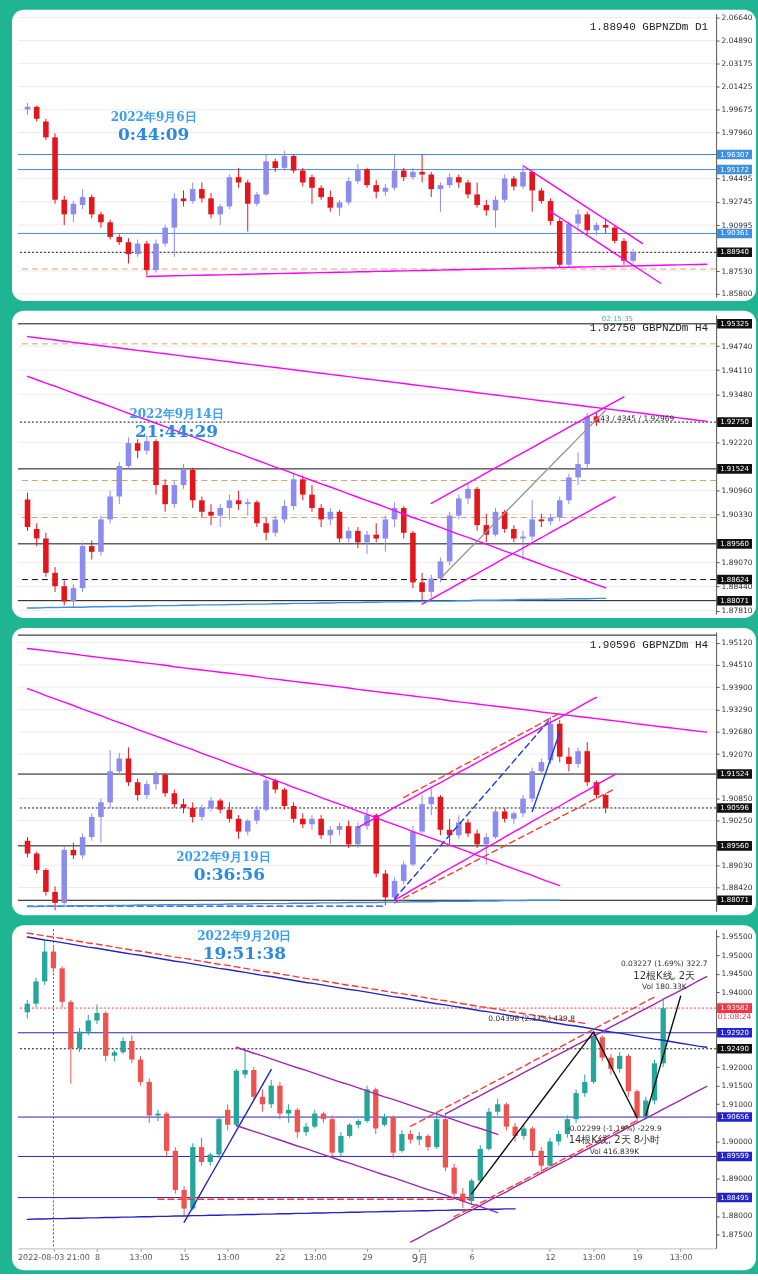 This screenshot has height=1280, width=758. I want to click on x-tick-label: 12, so click(550, 1257).